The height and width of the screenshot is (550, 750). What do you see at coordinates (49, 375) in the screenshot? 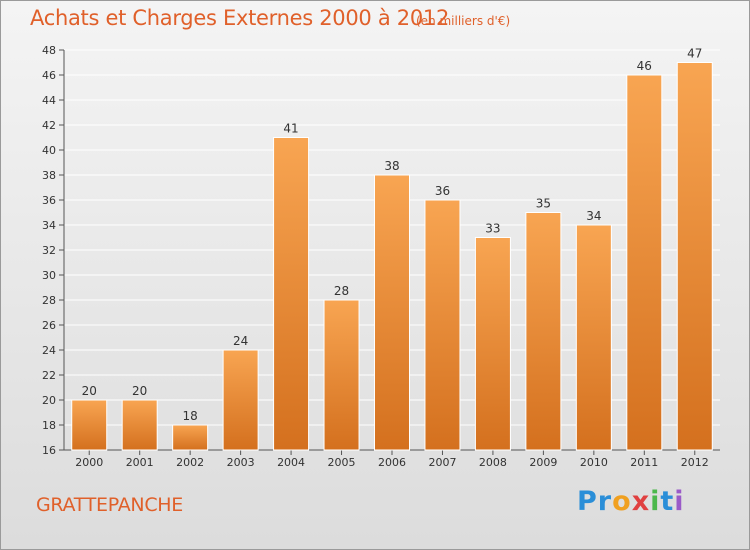
I see `y-tick-label: 22` at bounding box center [49, 375].